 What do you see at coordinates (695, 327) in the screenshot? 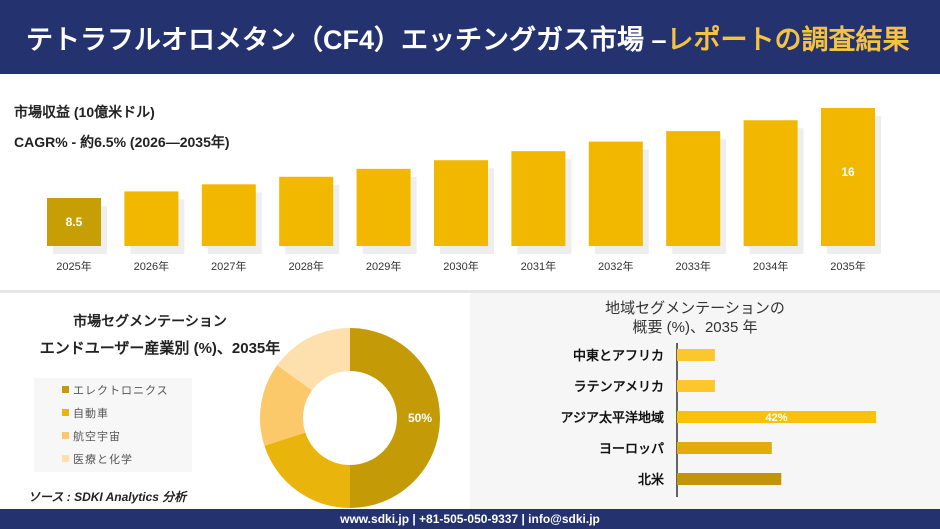
I see `region-subtitle: 概要 (%)、2035 年` at bounding box center [695, 327].